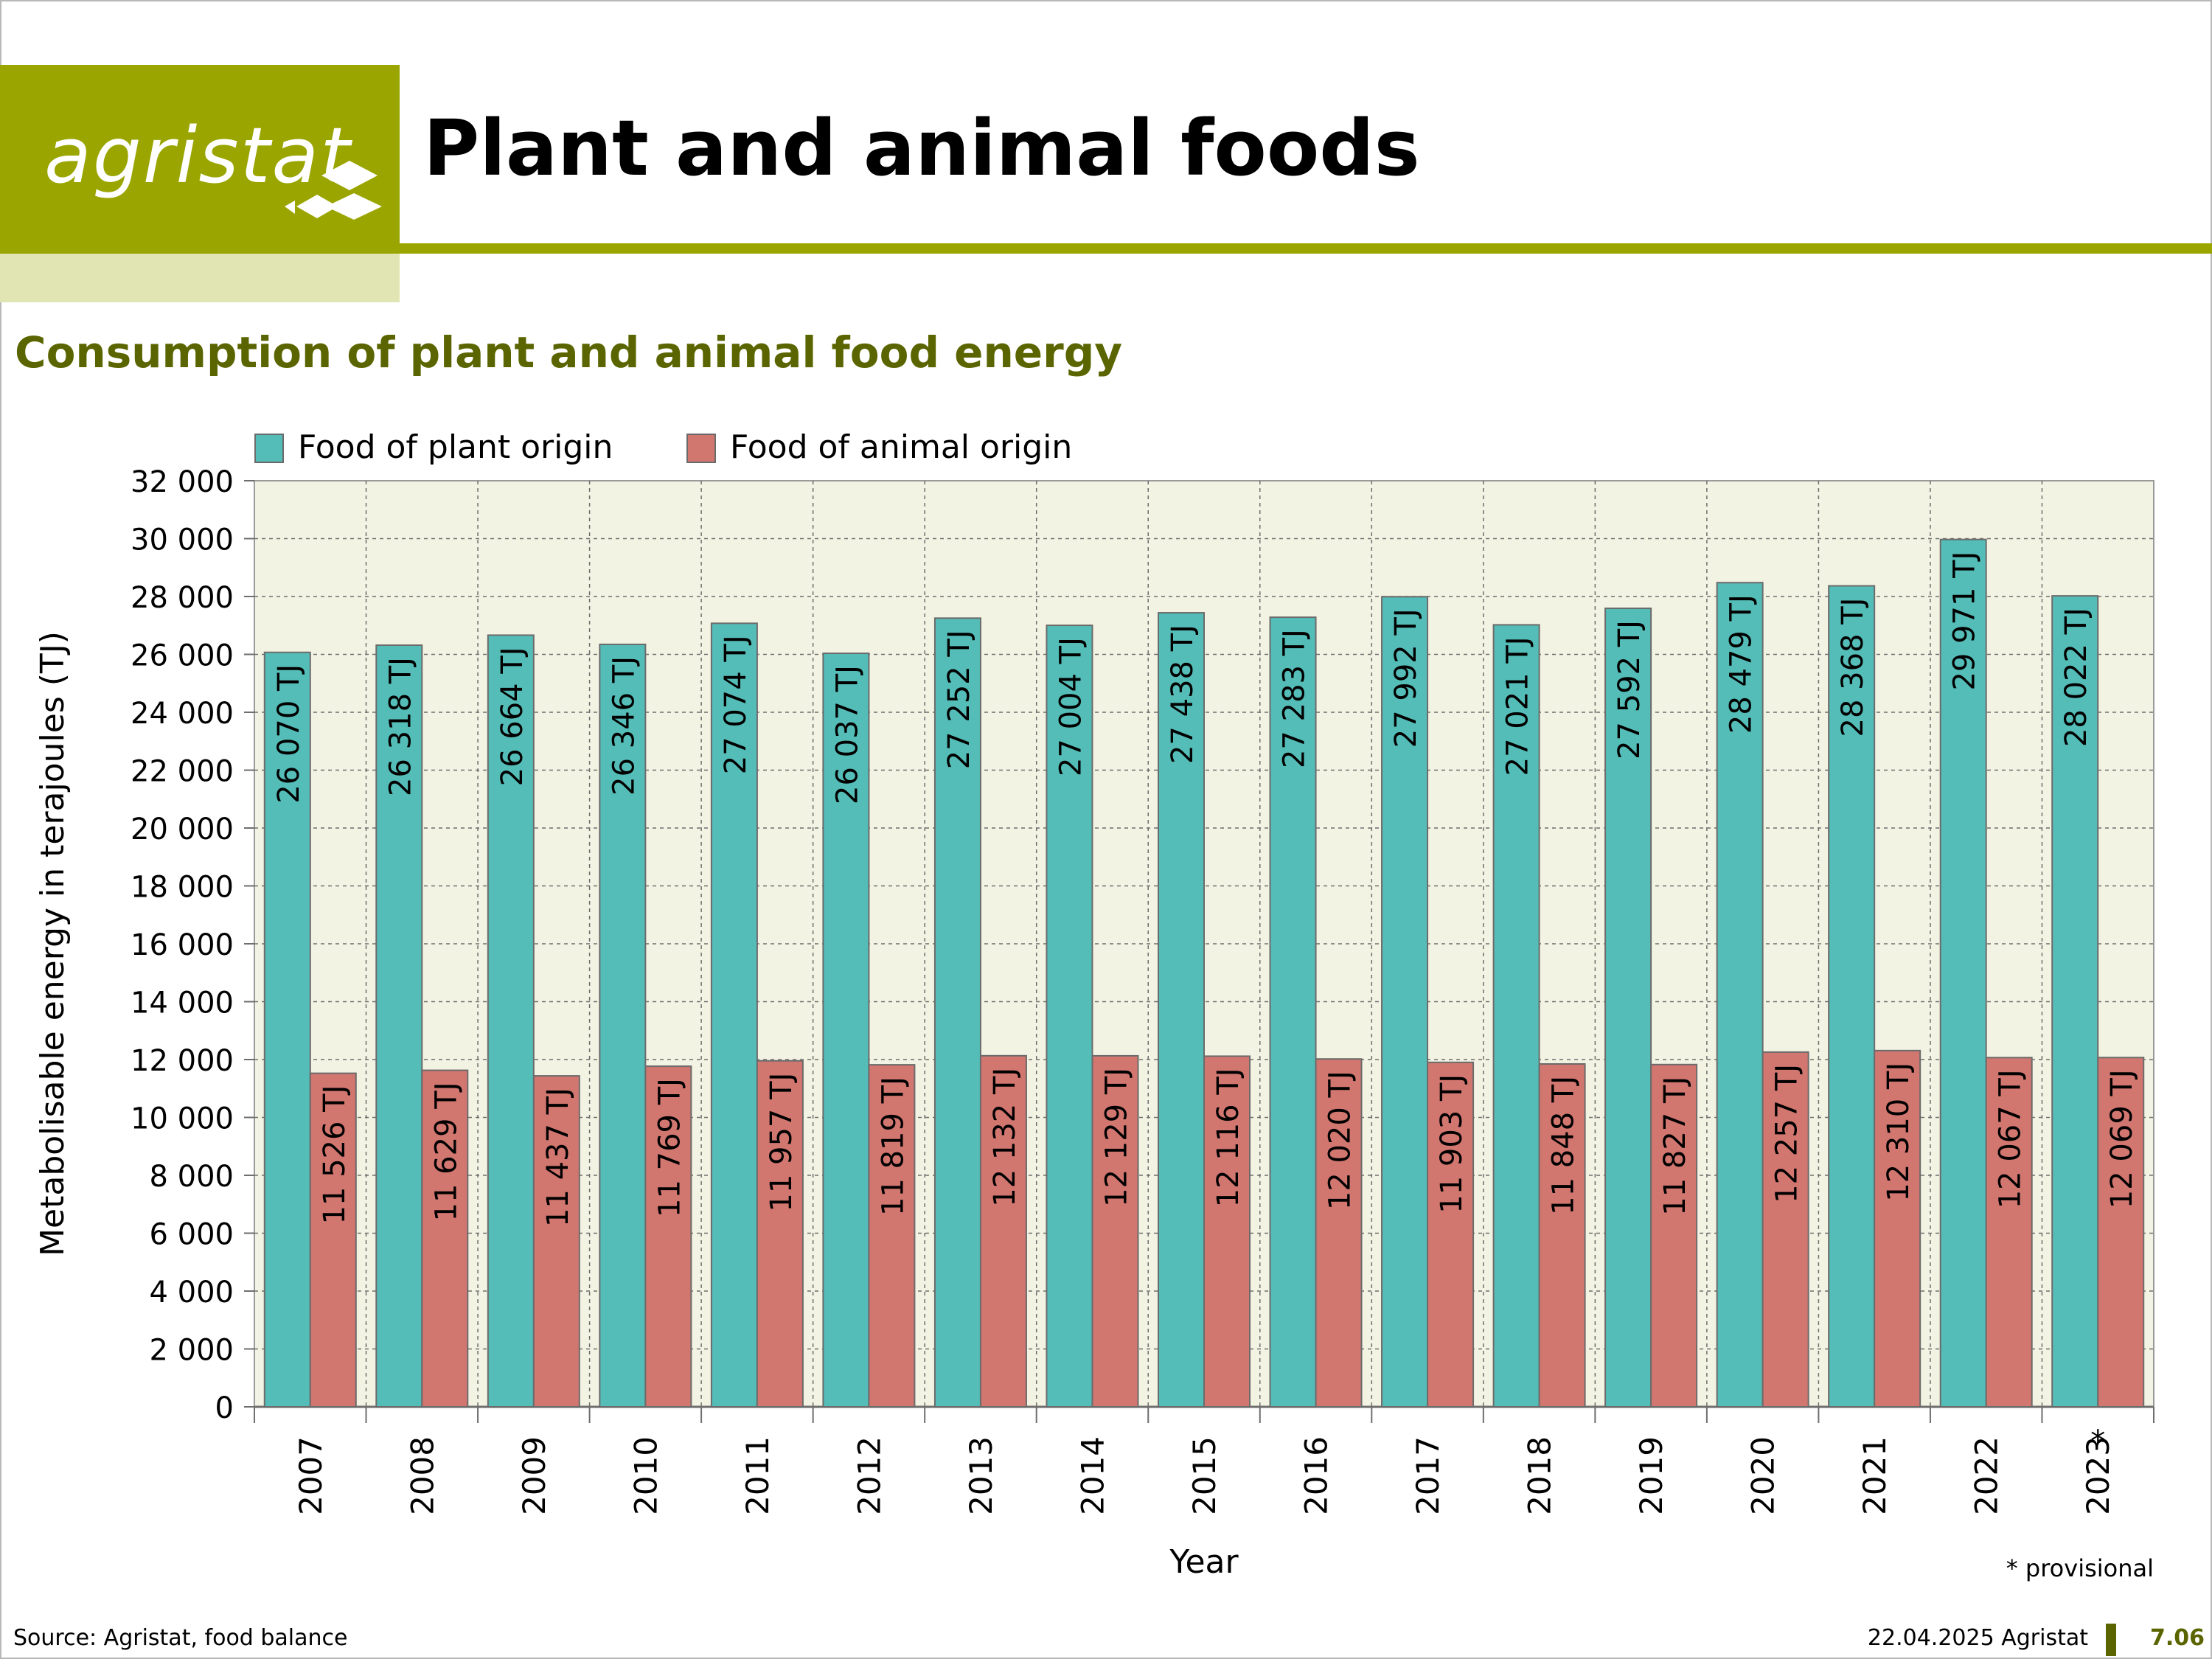  What do you see at coordinates (736, 704) in the screenshot?
I see `data-label-plant: 27 074 TJ` at bounding box center [736, 704].